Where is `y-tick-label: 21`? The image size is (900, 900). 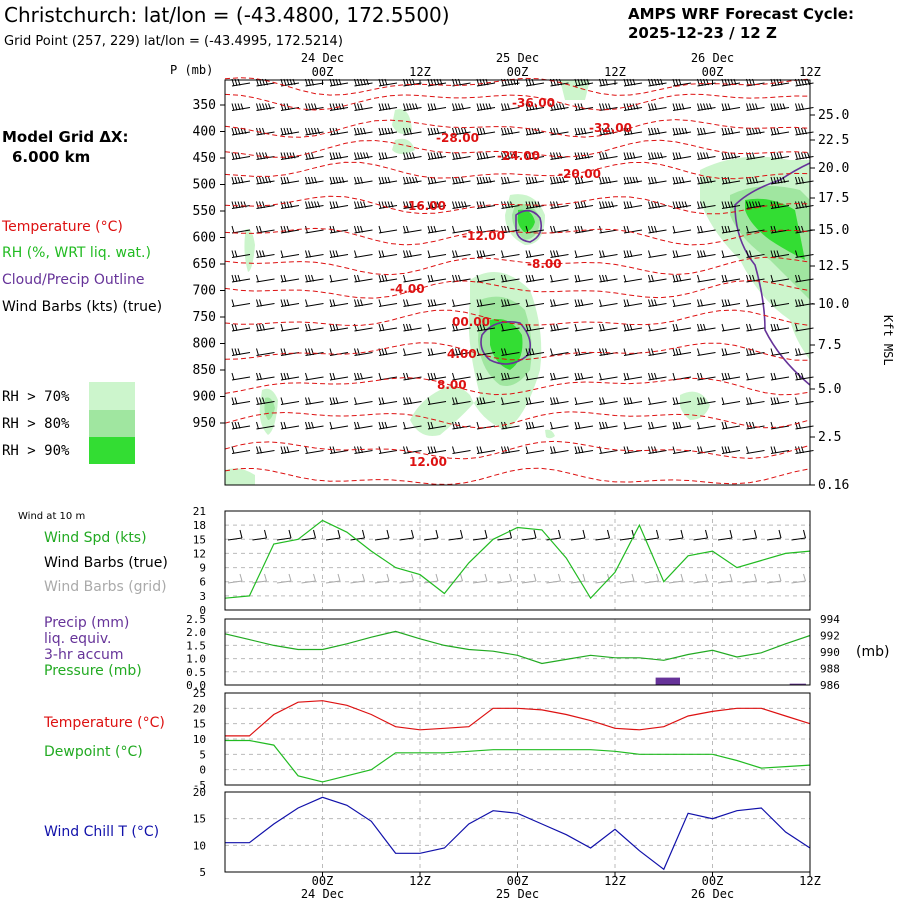
y-tick-label: 21 is located at coordinates (199, 511).